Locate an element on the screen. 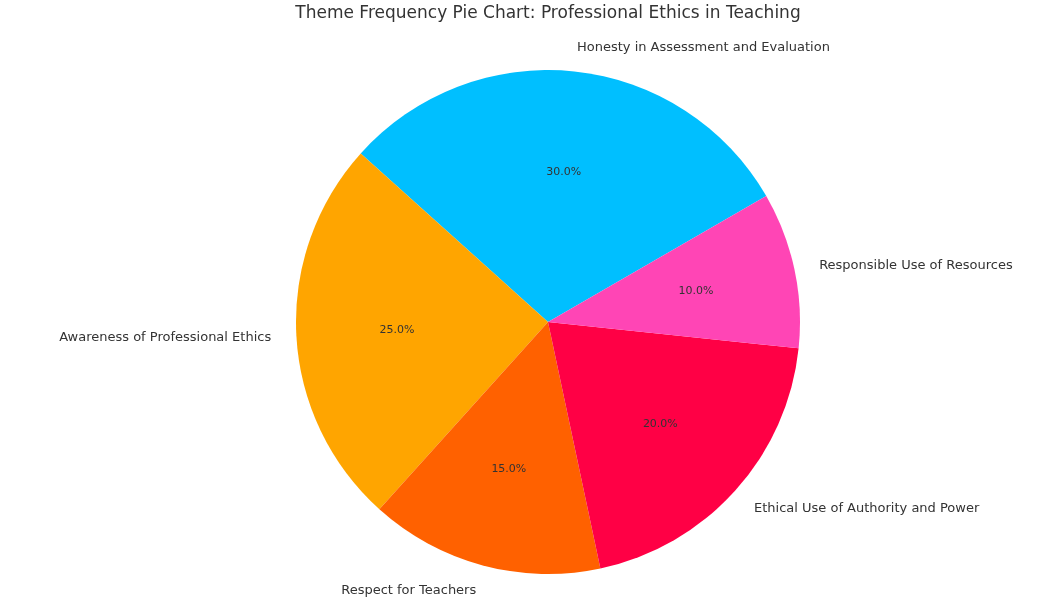 The width and height of the screenshot is (1053, 614). data-label: 30.0% is located at coordinates (564, 172).